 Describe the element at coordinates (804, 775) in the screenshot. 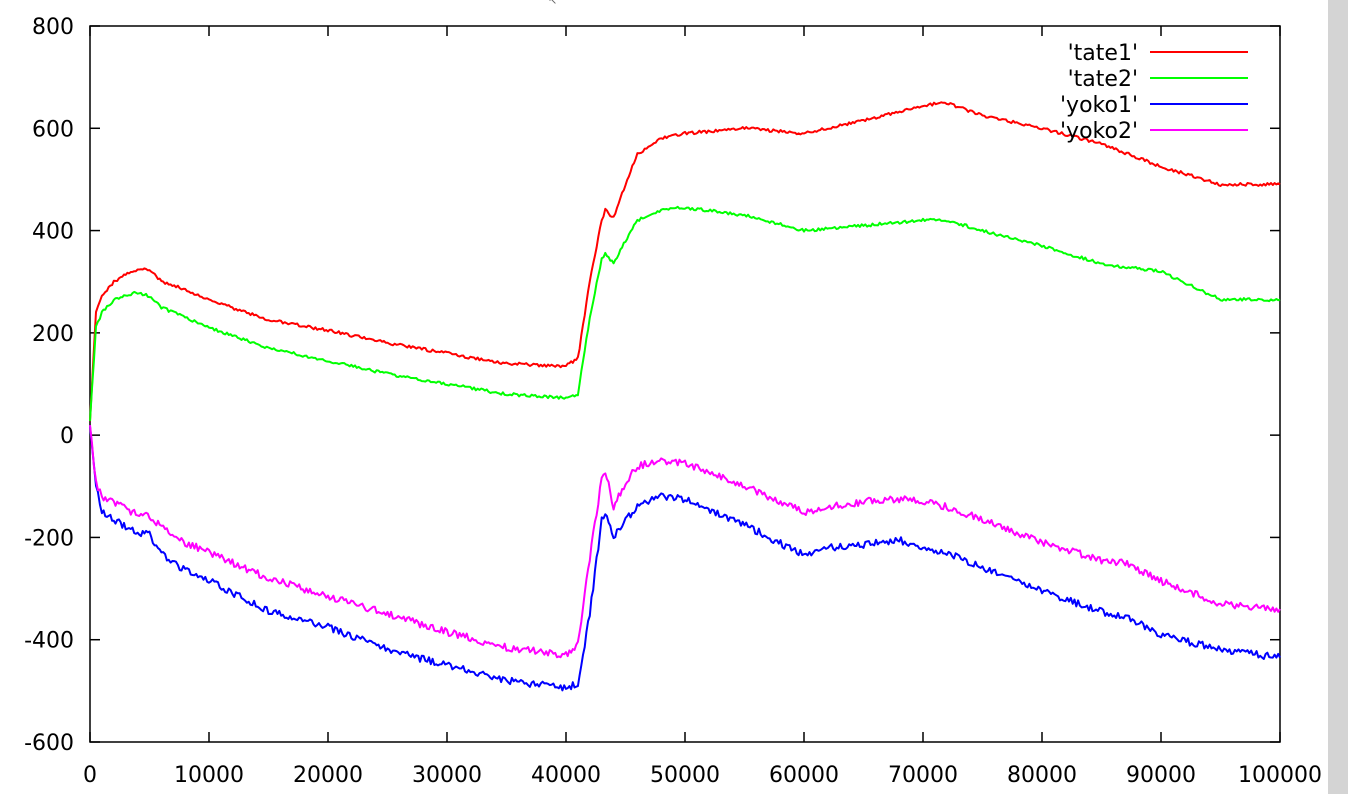

I see `x-tick-label: 60000` at that location.